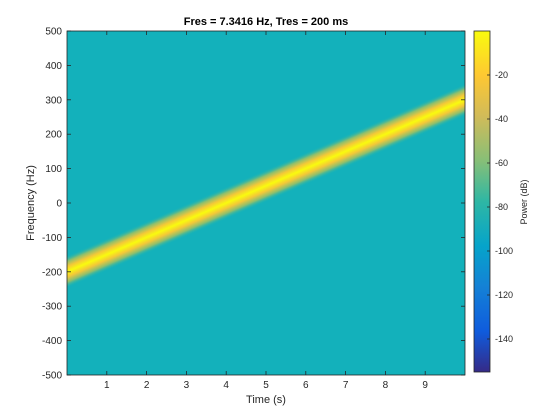 This screenshot has height=420, width=560. I want to click on y-tick-label: 100, so click(53, 169).